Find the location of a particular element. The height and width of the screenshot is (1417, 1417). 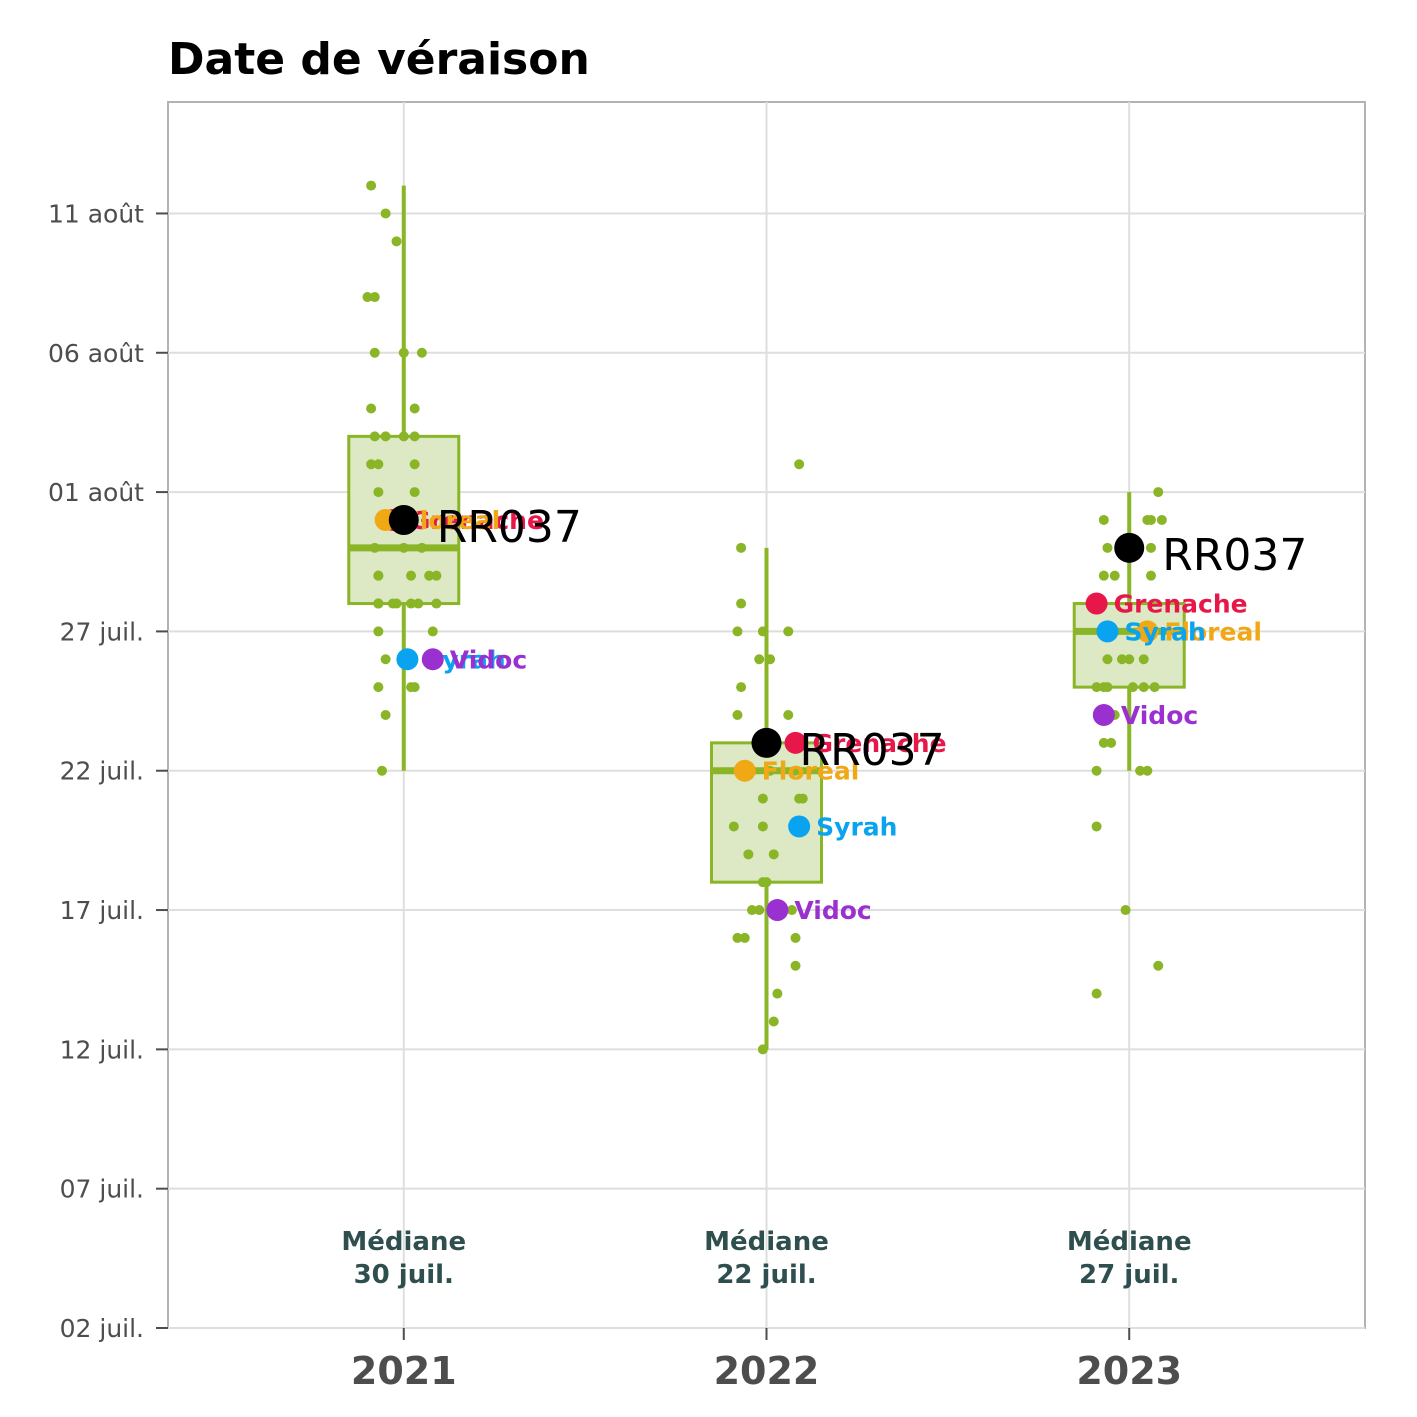

x-axis: 2021 2022 2023 is located at coordinates (766, 1360).